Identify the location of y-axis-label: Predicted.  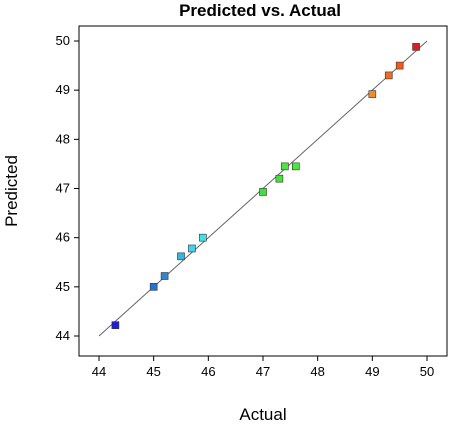
(11, 191).